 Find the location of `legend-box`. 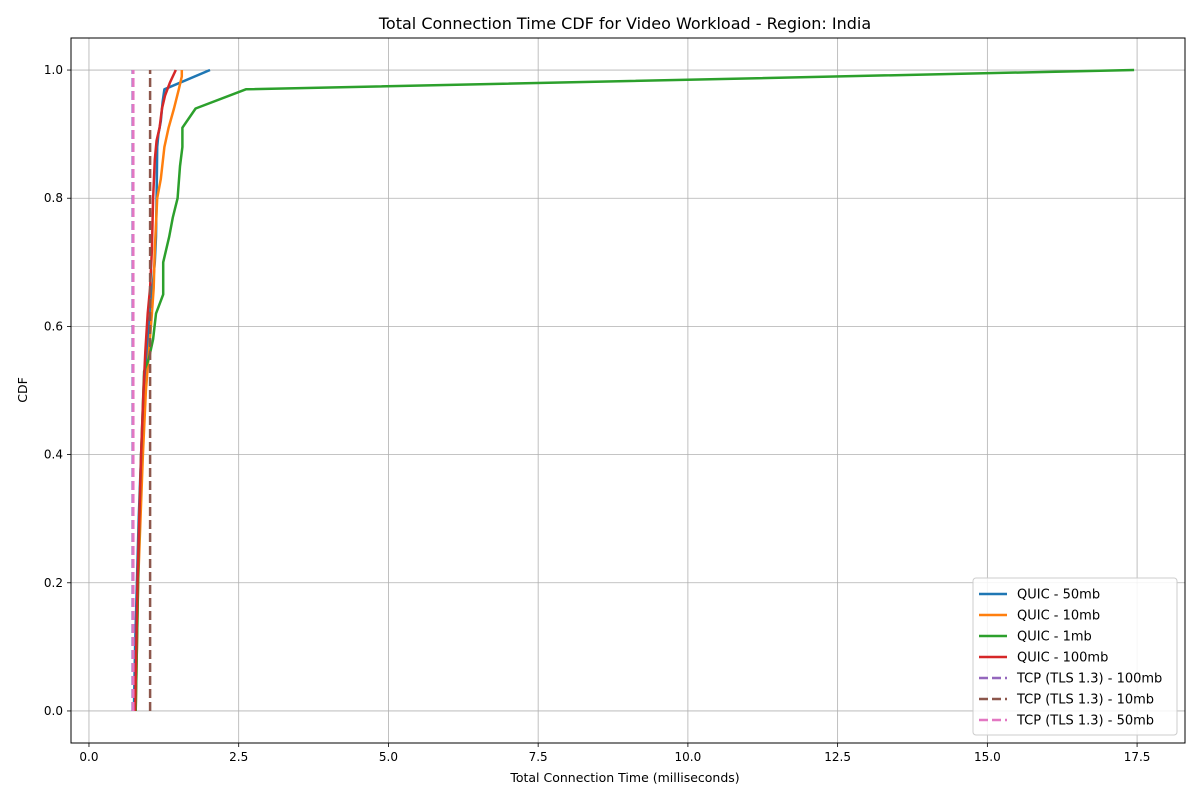

legend-box is located at coordinates (1075, 656).